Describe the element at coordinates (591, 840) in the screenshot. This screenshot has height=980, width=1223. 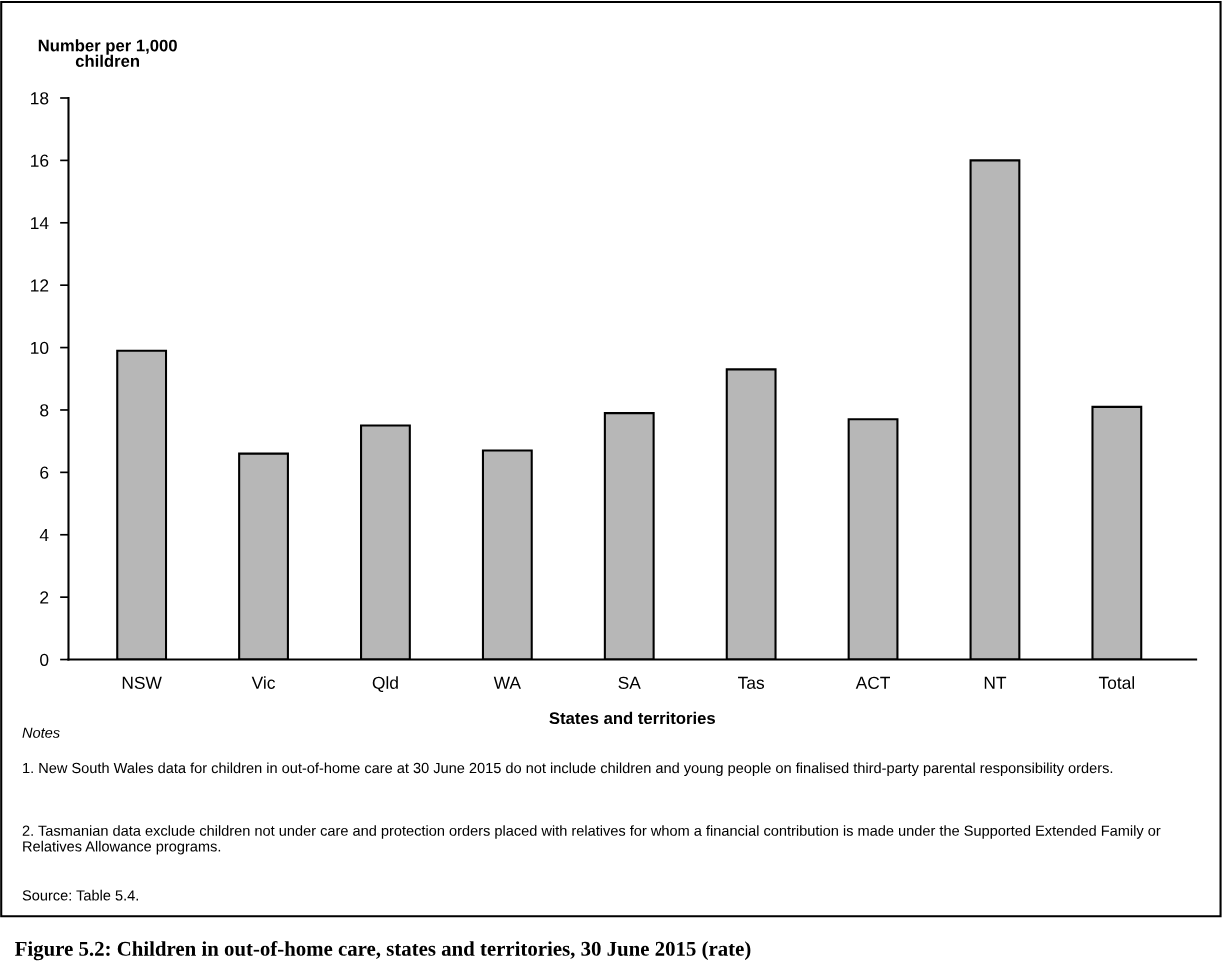
I see `text: 2. Tasmanian data exclude children not under care and protection orders placed with relatives for whom a financial contribution is made under the Supported Extended Family or Relatives Allowance programs.` at that location.